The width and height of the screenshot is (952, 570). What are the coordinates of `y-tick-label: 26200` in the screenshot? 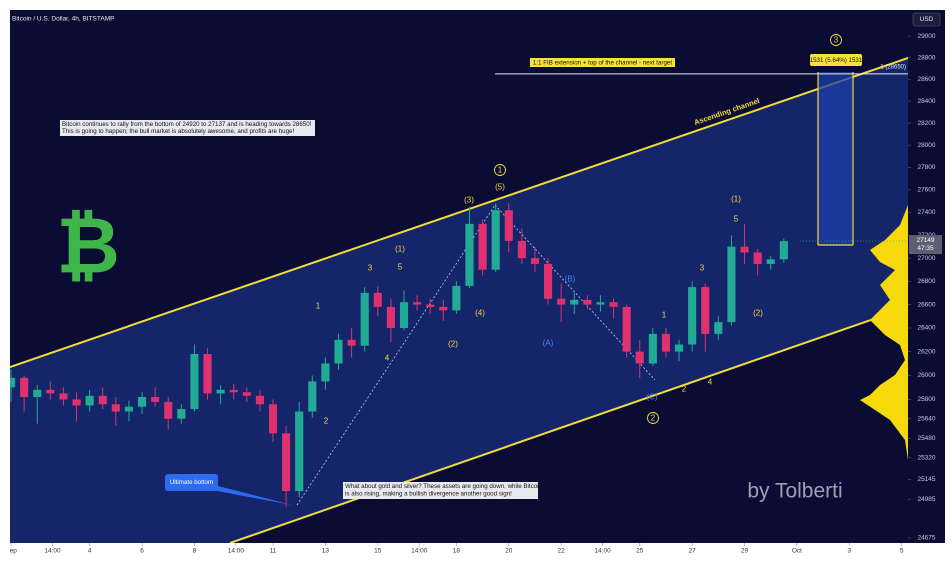 It's located at (926, 351).